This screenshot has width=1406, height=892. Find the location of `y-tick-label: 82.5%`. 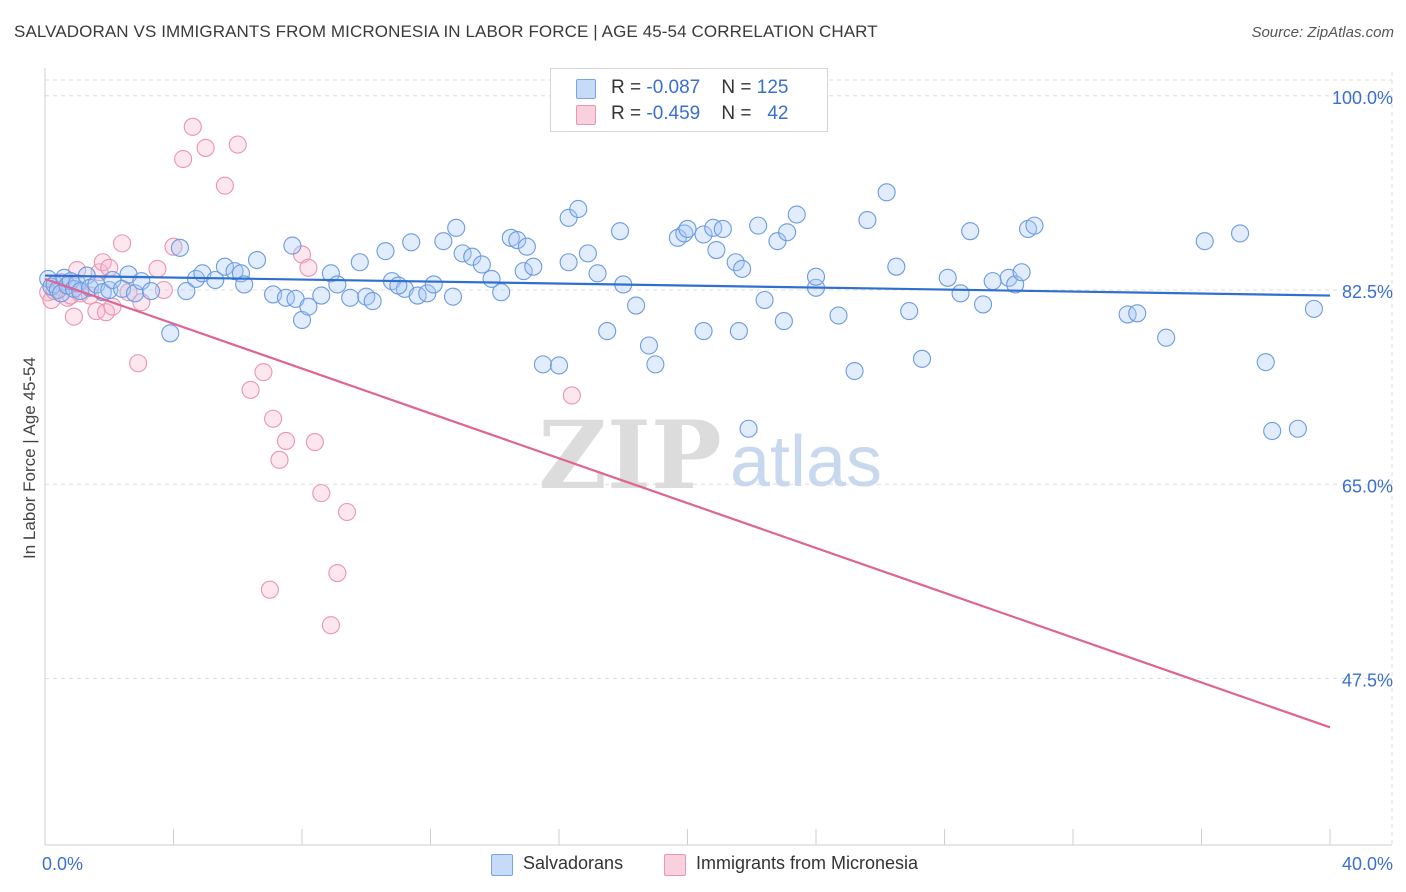

y-tick-label: 82.5% is located at coordinates (1367, 292).